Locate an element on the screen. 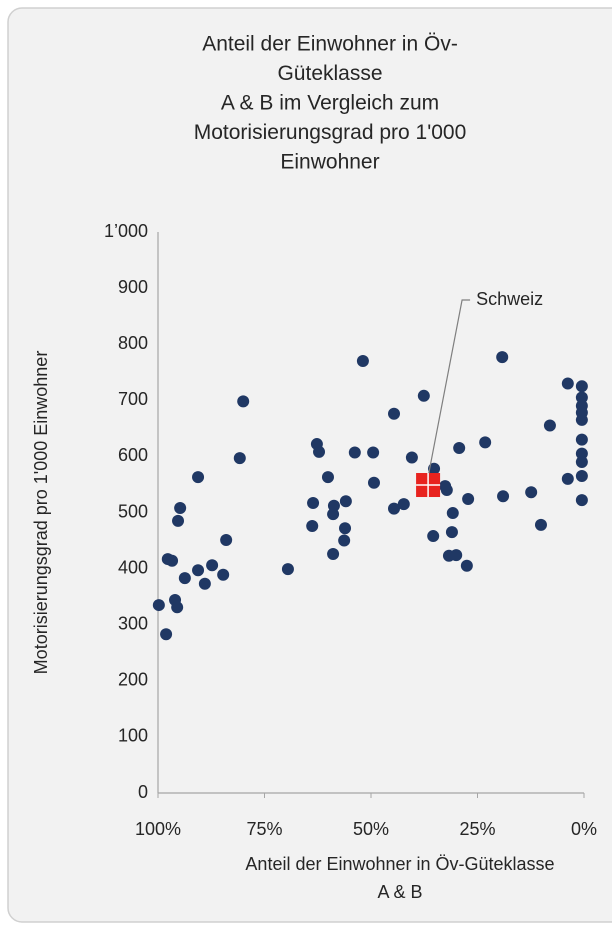 The width and height of the screenshot is (612, 930). y-tick-label: 300 is located at coordinates (133, 623).